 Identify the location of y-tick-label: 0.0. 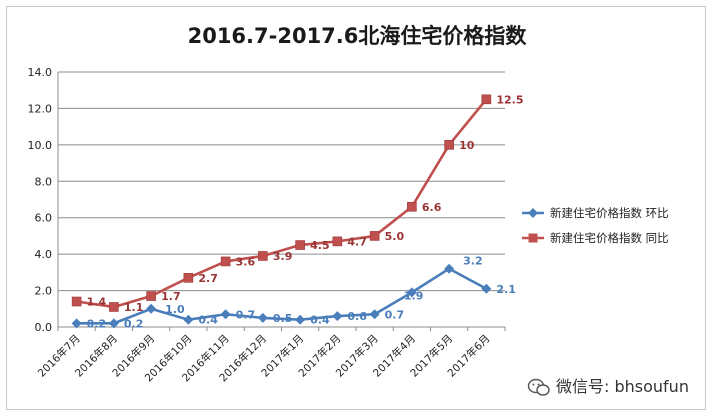
(44, 327).